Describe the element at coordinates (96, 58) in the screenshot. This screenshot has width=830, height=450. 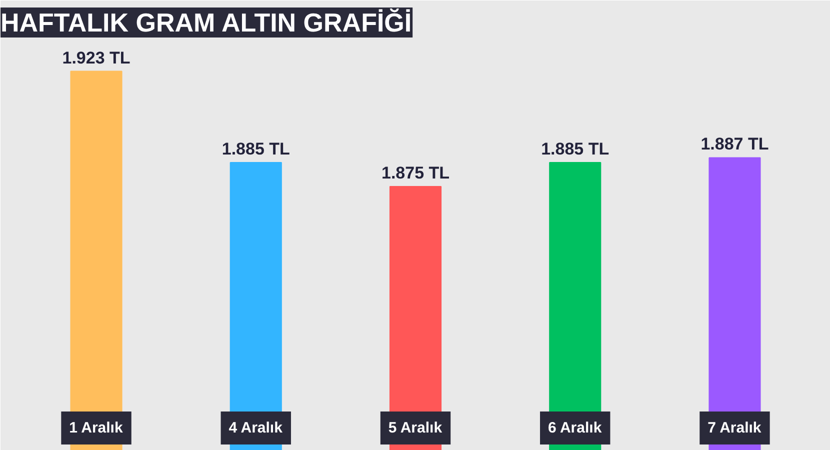
I see `data-label: 1.923 TL` at that location.